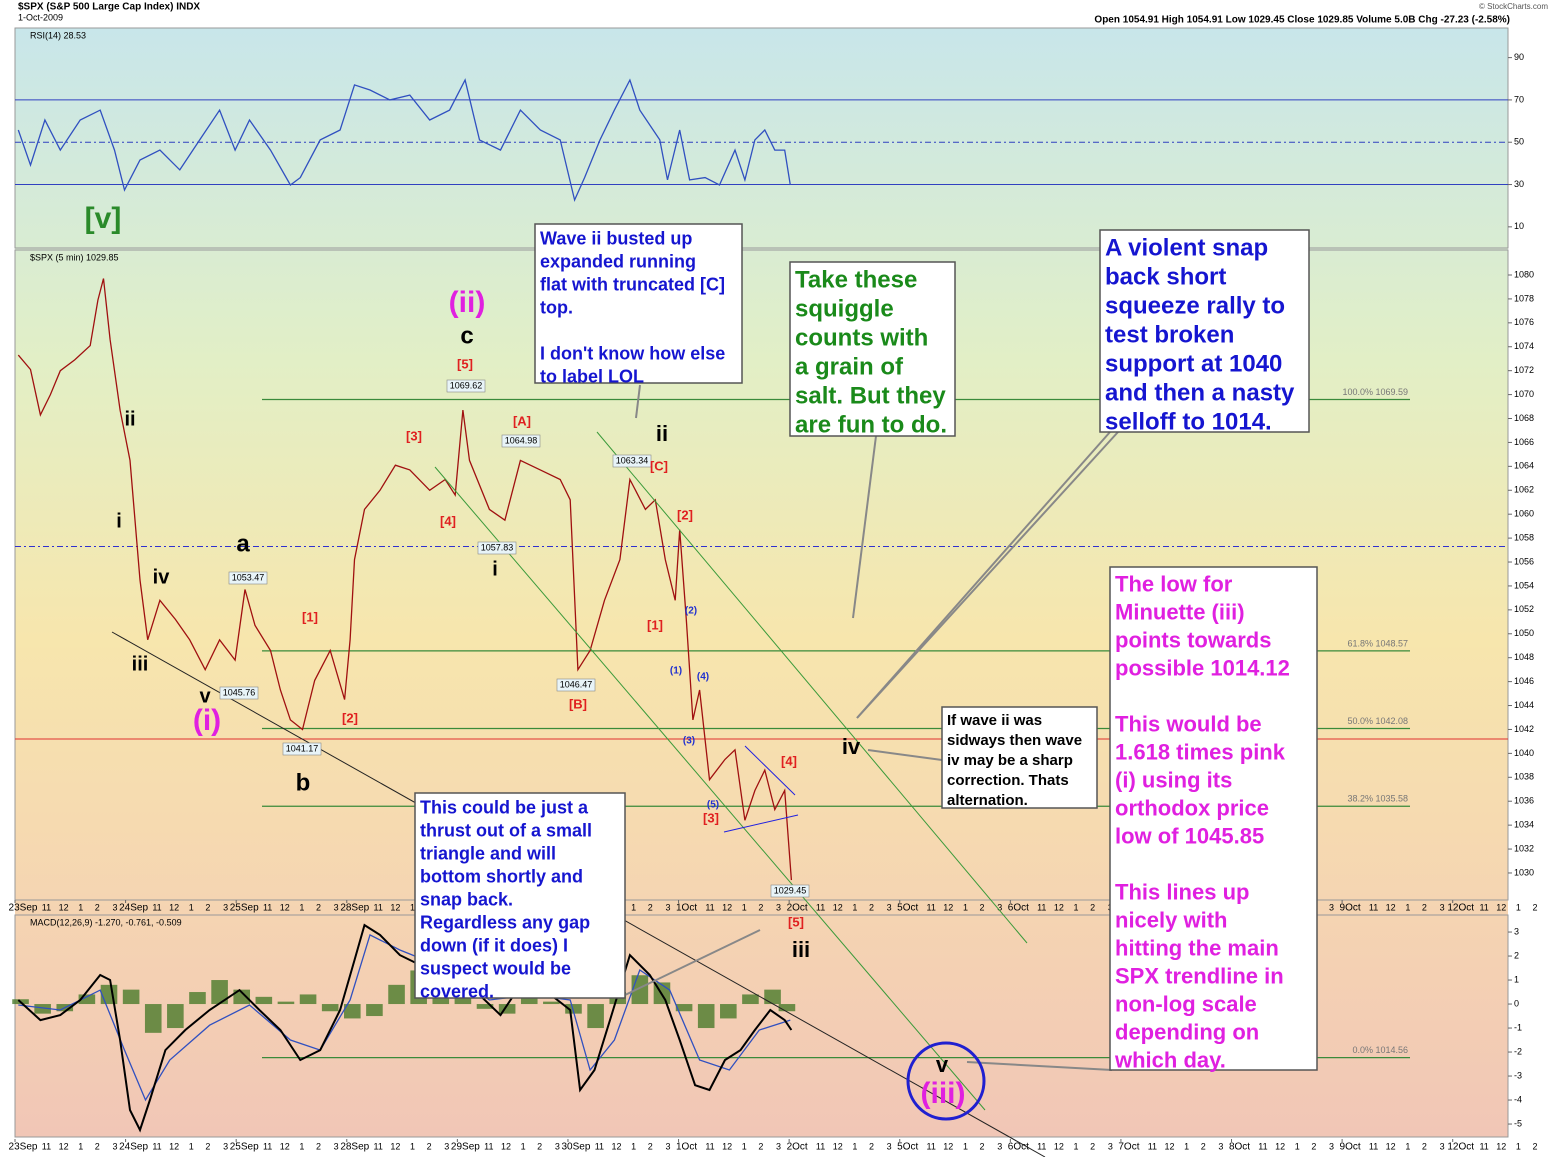 The width and height of the screenshot is (1550, 1157). I want to click on note-text: The low for, so click(1174, 584).